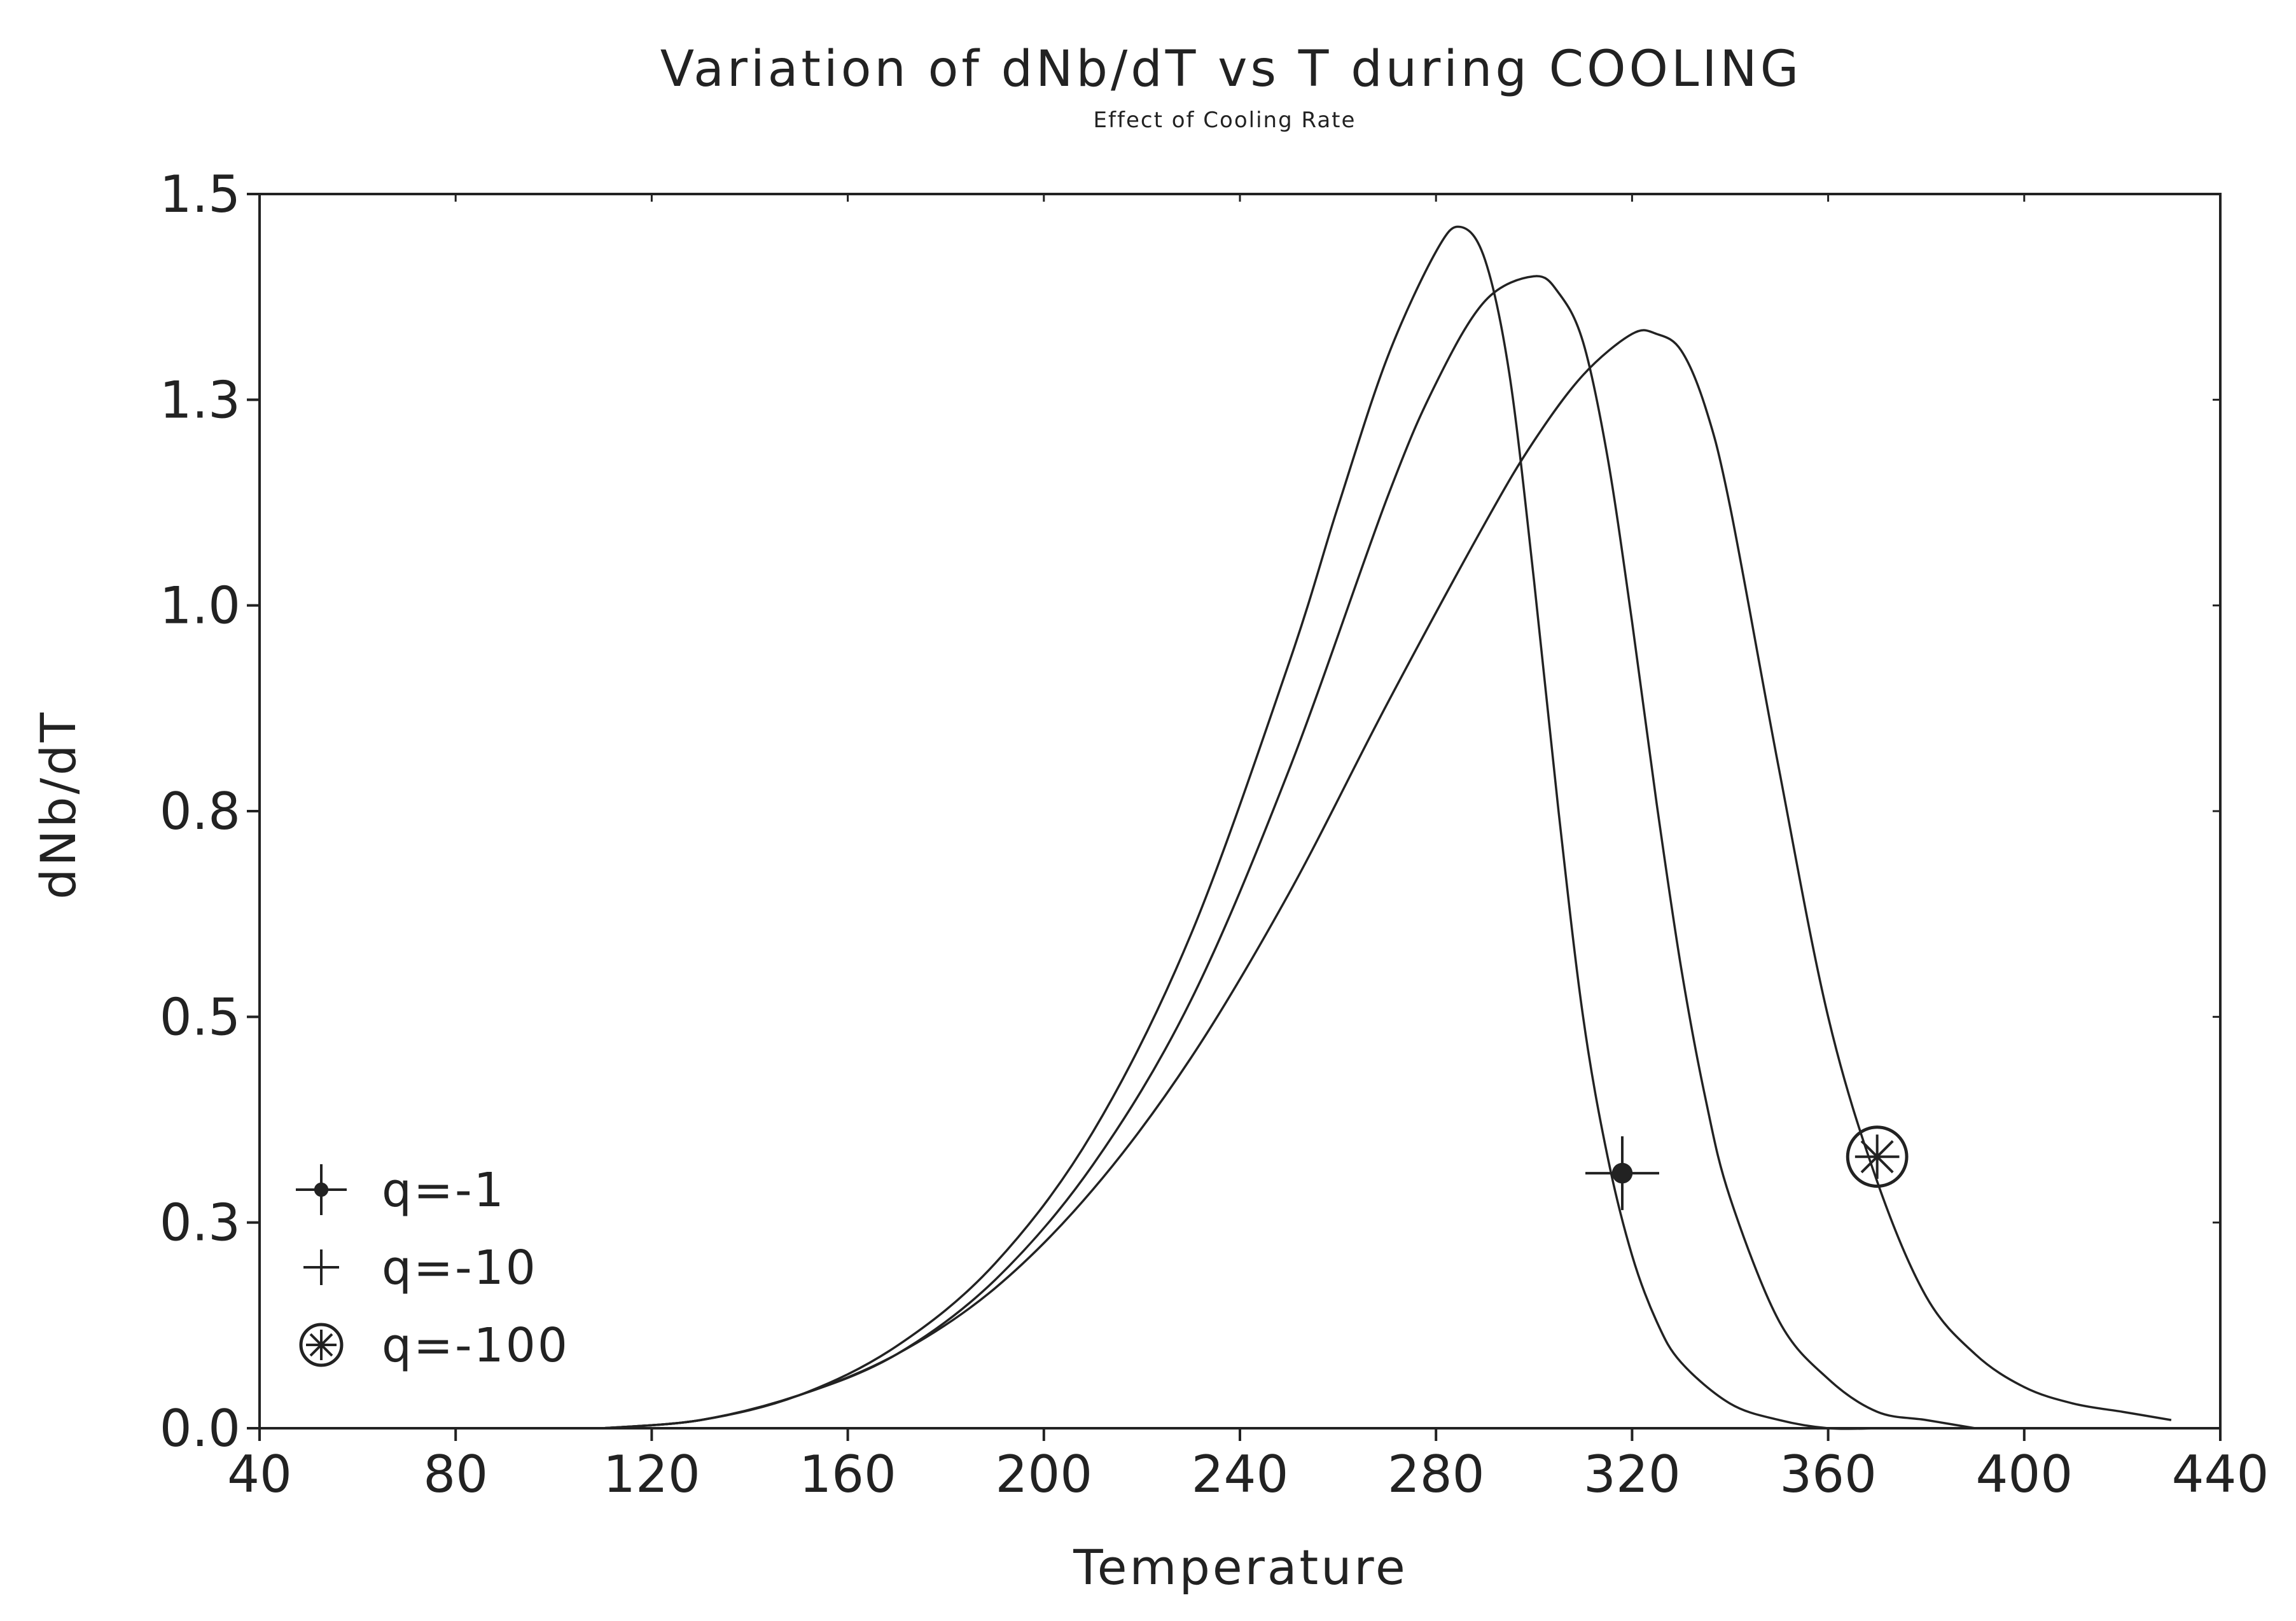 The width and height of the screenshot is (2296, 1621). I want to click on y-axis-label: dNb/dT, so click(58, 805).